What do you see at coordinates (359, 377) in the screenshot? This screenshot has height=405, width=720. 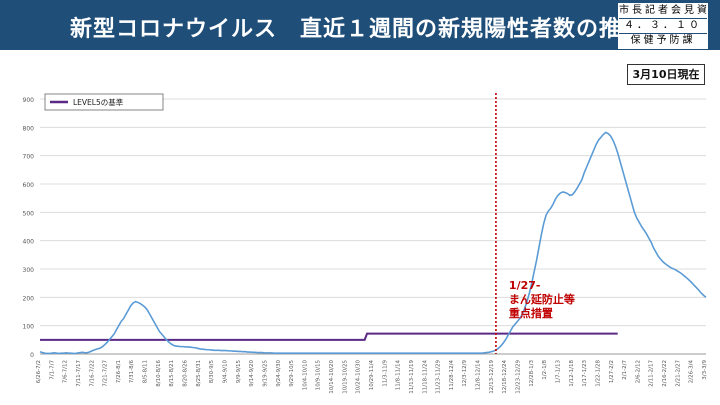 I see `x-tick-label: 10/24-10/30` at bounding box center [359, 377].